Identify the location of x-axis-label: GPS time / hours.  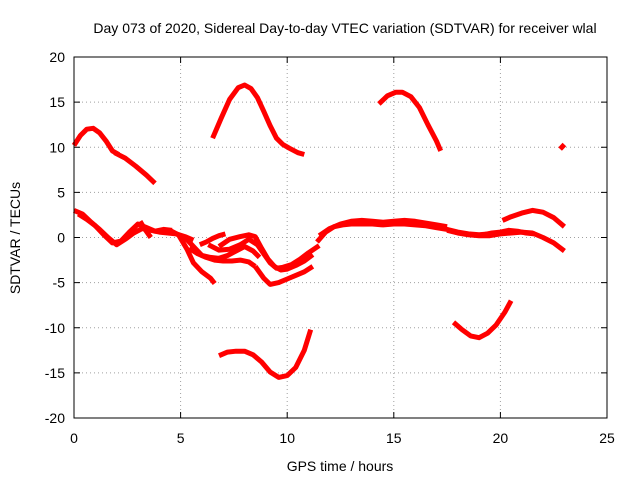
(340, 466).